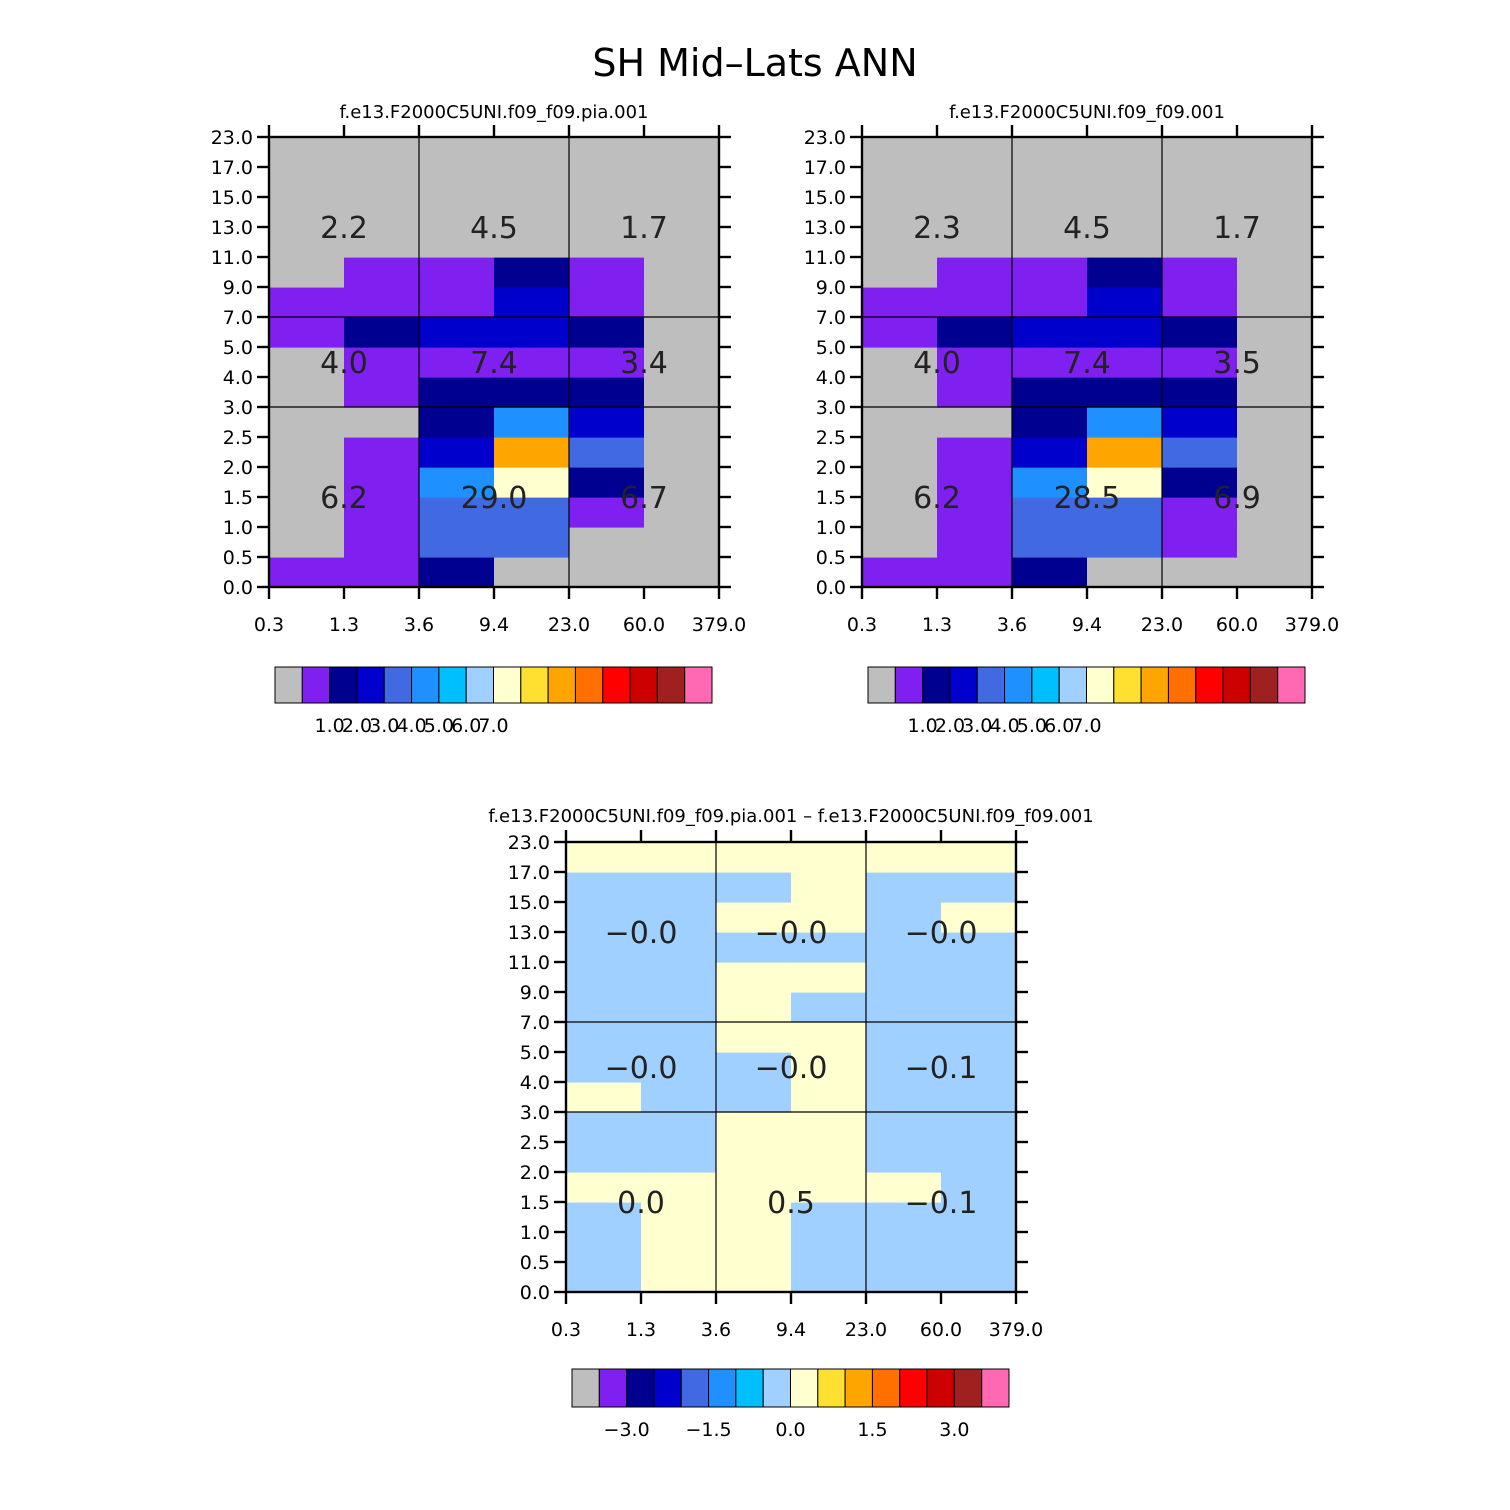  I want to click on colorbar-label: 7.0, so click(1086, 726).